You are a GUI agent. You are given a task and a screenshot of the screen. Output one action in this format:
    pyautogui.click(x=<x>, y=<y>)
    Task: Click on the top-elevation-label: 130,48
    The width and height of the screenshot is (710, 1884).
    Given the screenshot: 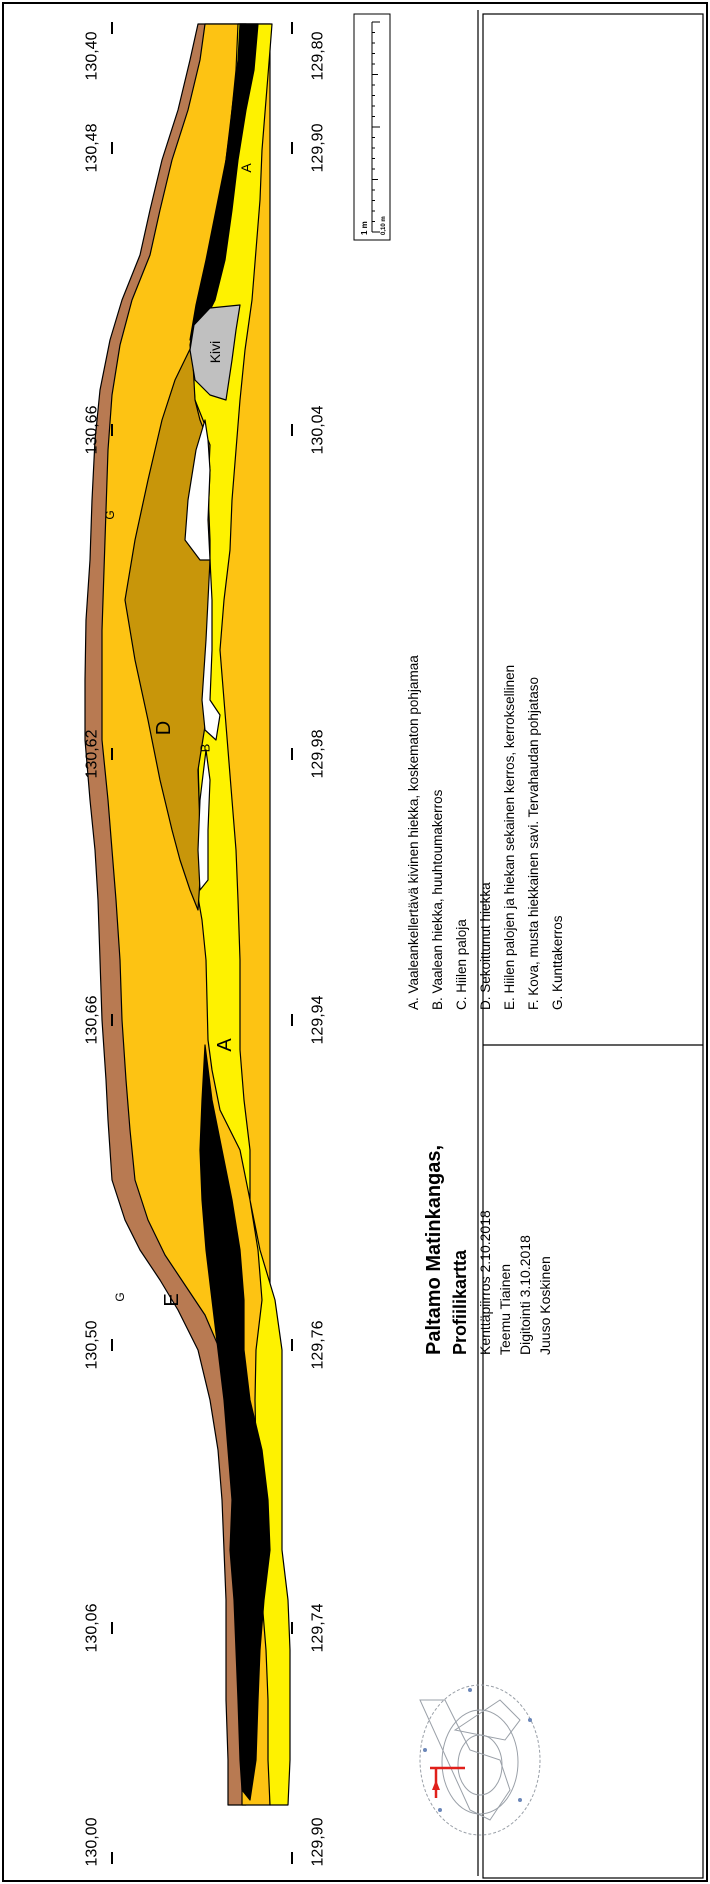 What is the action you would take?
    pyautogui.click(x=92, y=147)
    